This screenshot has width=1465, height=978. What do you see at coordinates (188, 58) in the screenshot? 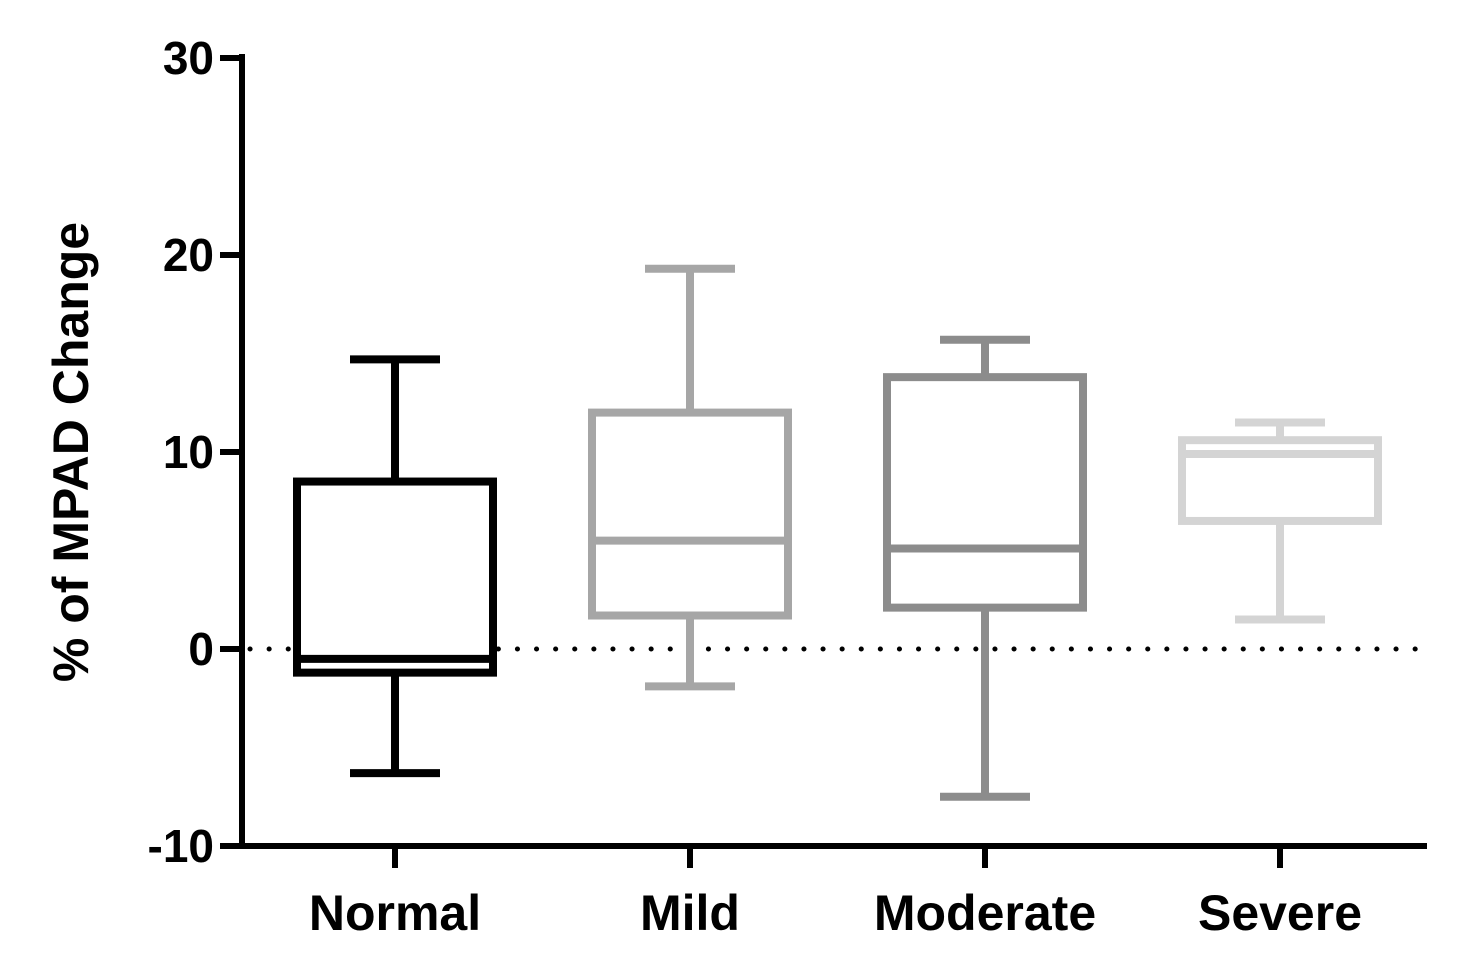
I see `y-tick-label: 30` at bounding box center [188, 58].